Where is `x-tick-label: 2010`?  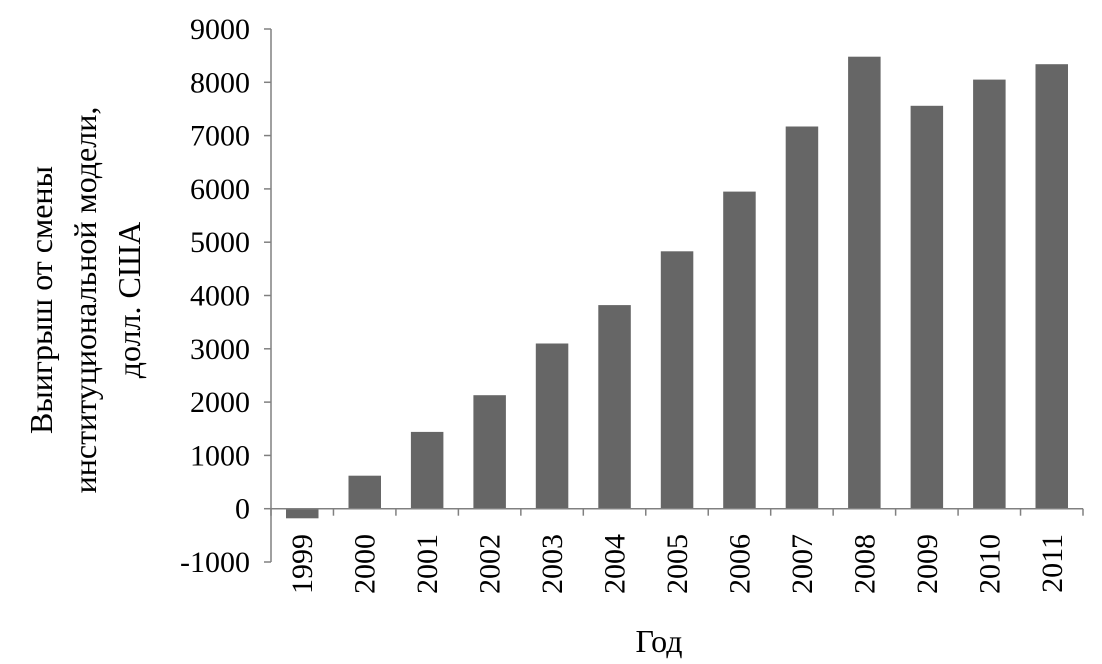
x-tick-label: 2010 is located at coordinates (989, 564).